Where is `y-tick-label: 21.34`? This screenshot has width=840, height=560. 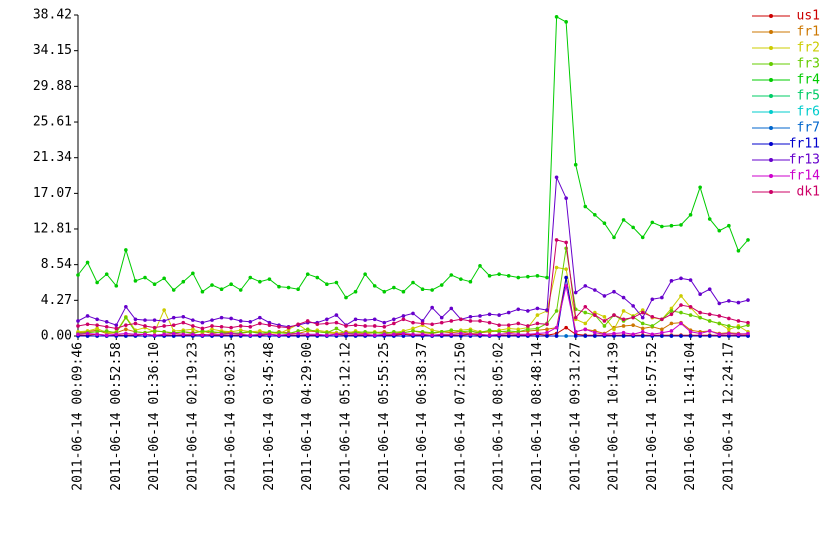 y-tick-label: 21.34 is located at coordinates (52, 157).